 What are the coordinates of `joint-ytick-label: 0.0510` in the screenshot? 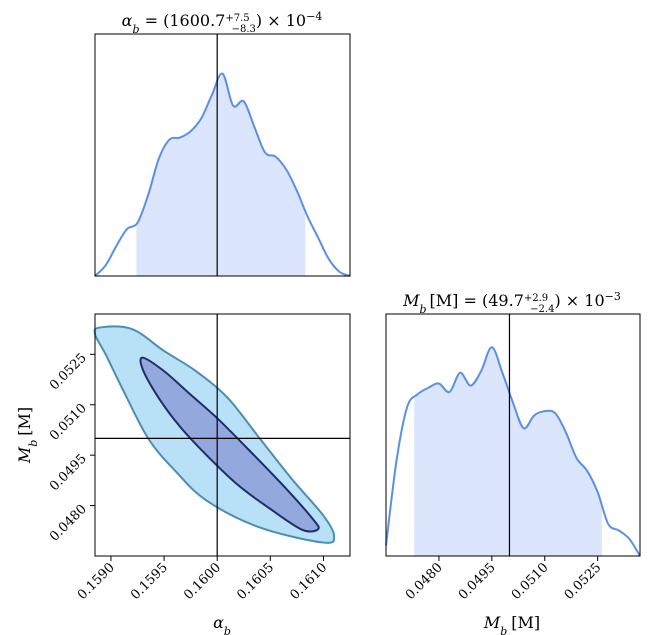 It's located at (68, 422).